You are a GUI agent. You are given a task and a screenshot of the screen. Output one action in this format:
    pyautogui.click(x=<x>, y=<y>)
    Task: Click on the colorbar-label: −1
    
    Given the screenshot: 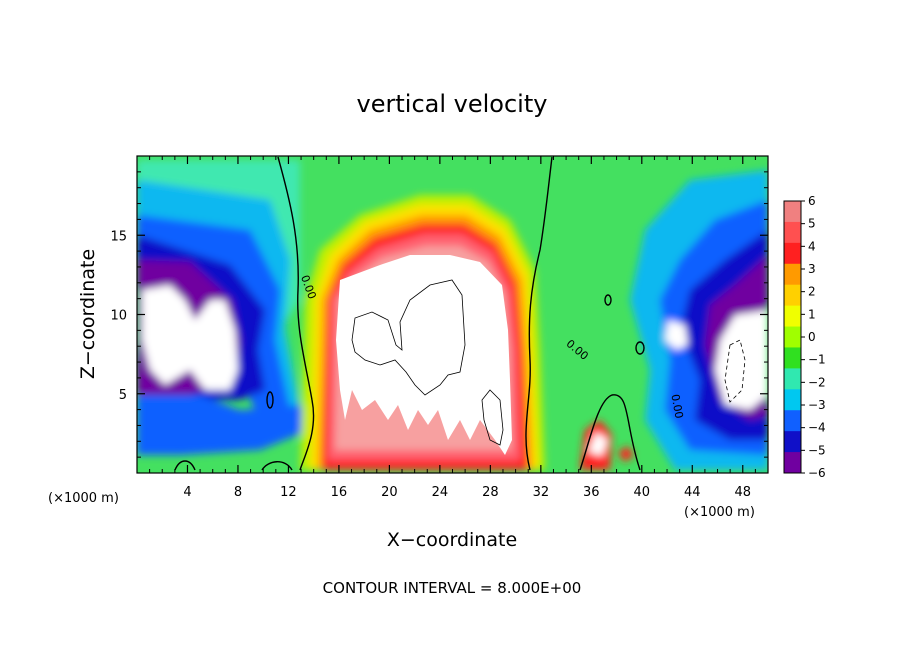 What is the action you would take?
    pyautogui.click(x=817, y=360)
    